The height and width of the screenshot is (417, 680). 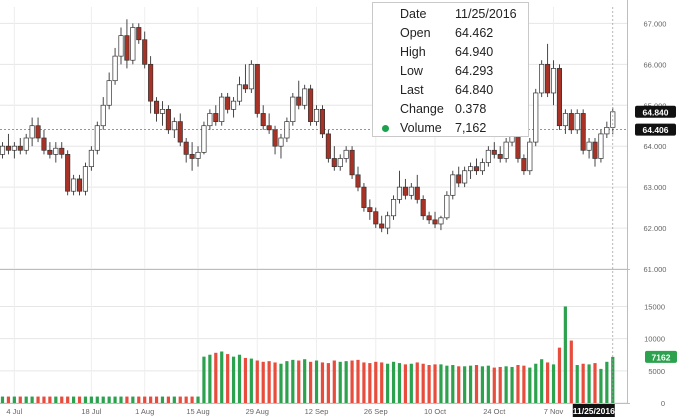 I want to click on date-tag, so click(x=593, y=410).